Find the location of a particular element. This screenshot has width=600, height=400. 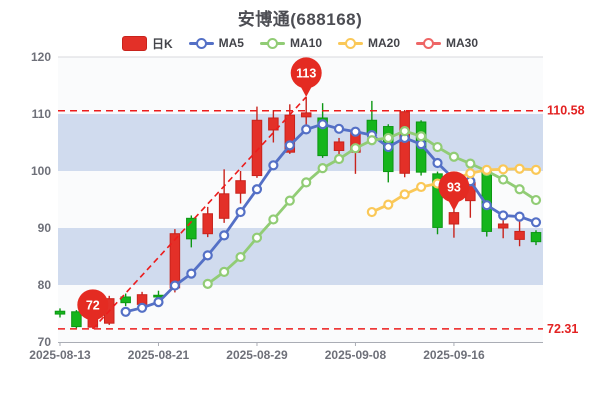

marker-value-label: 93 is located at coordinates (454, 187).